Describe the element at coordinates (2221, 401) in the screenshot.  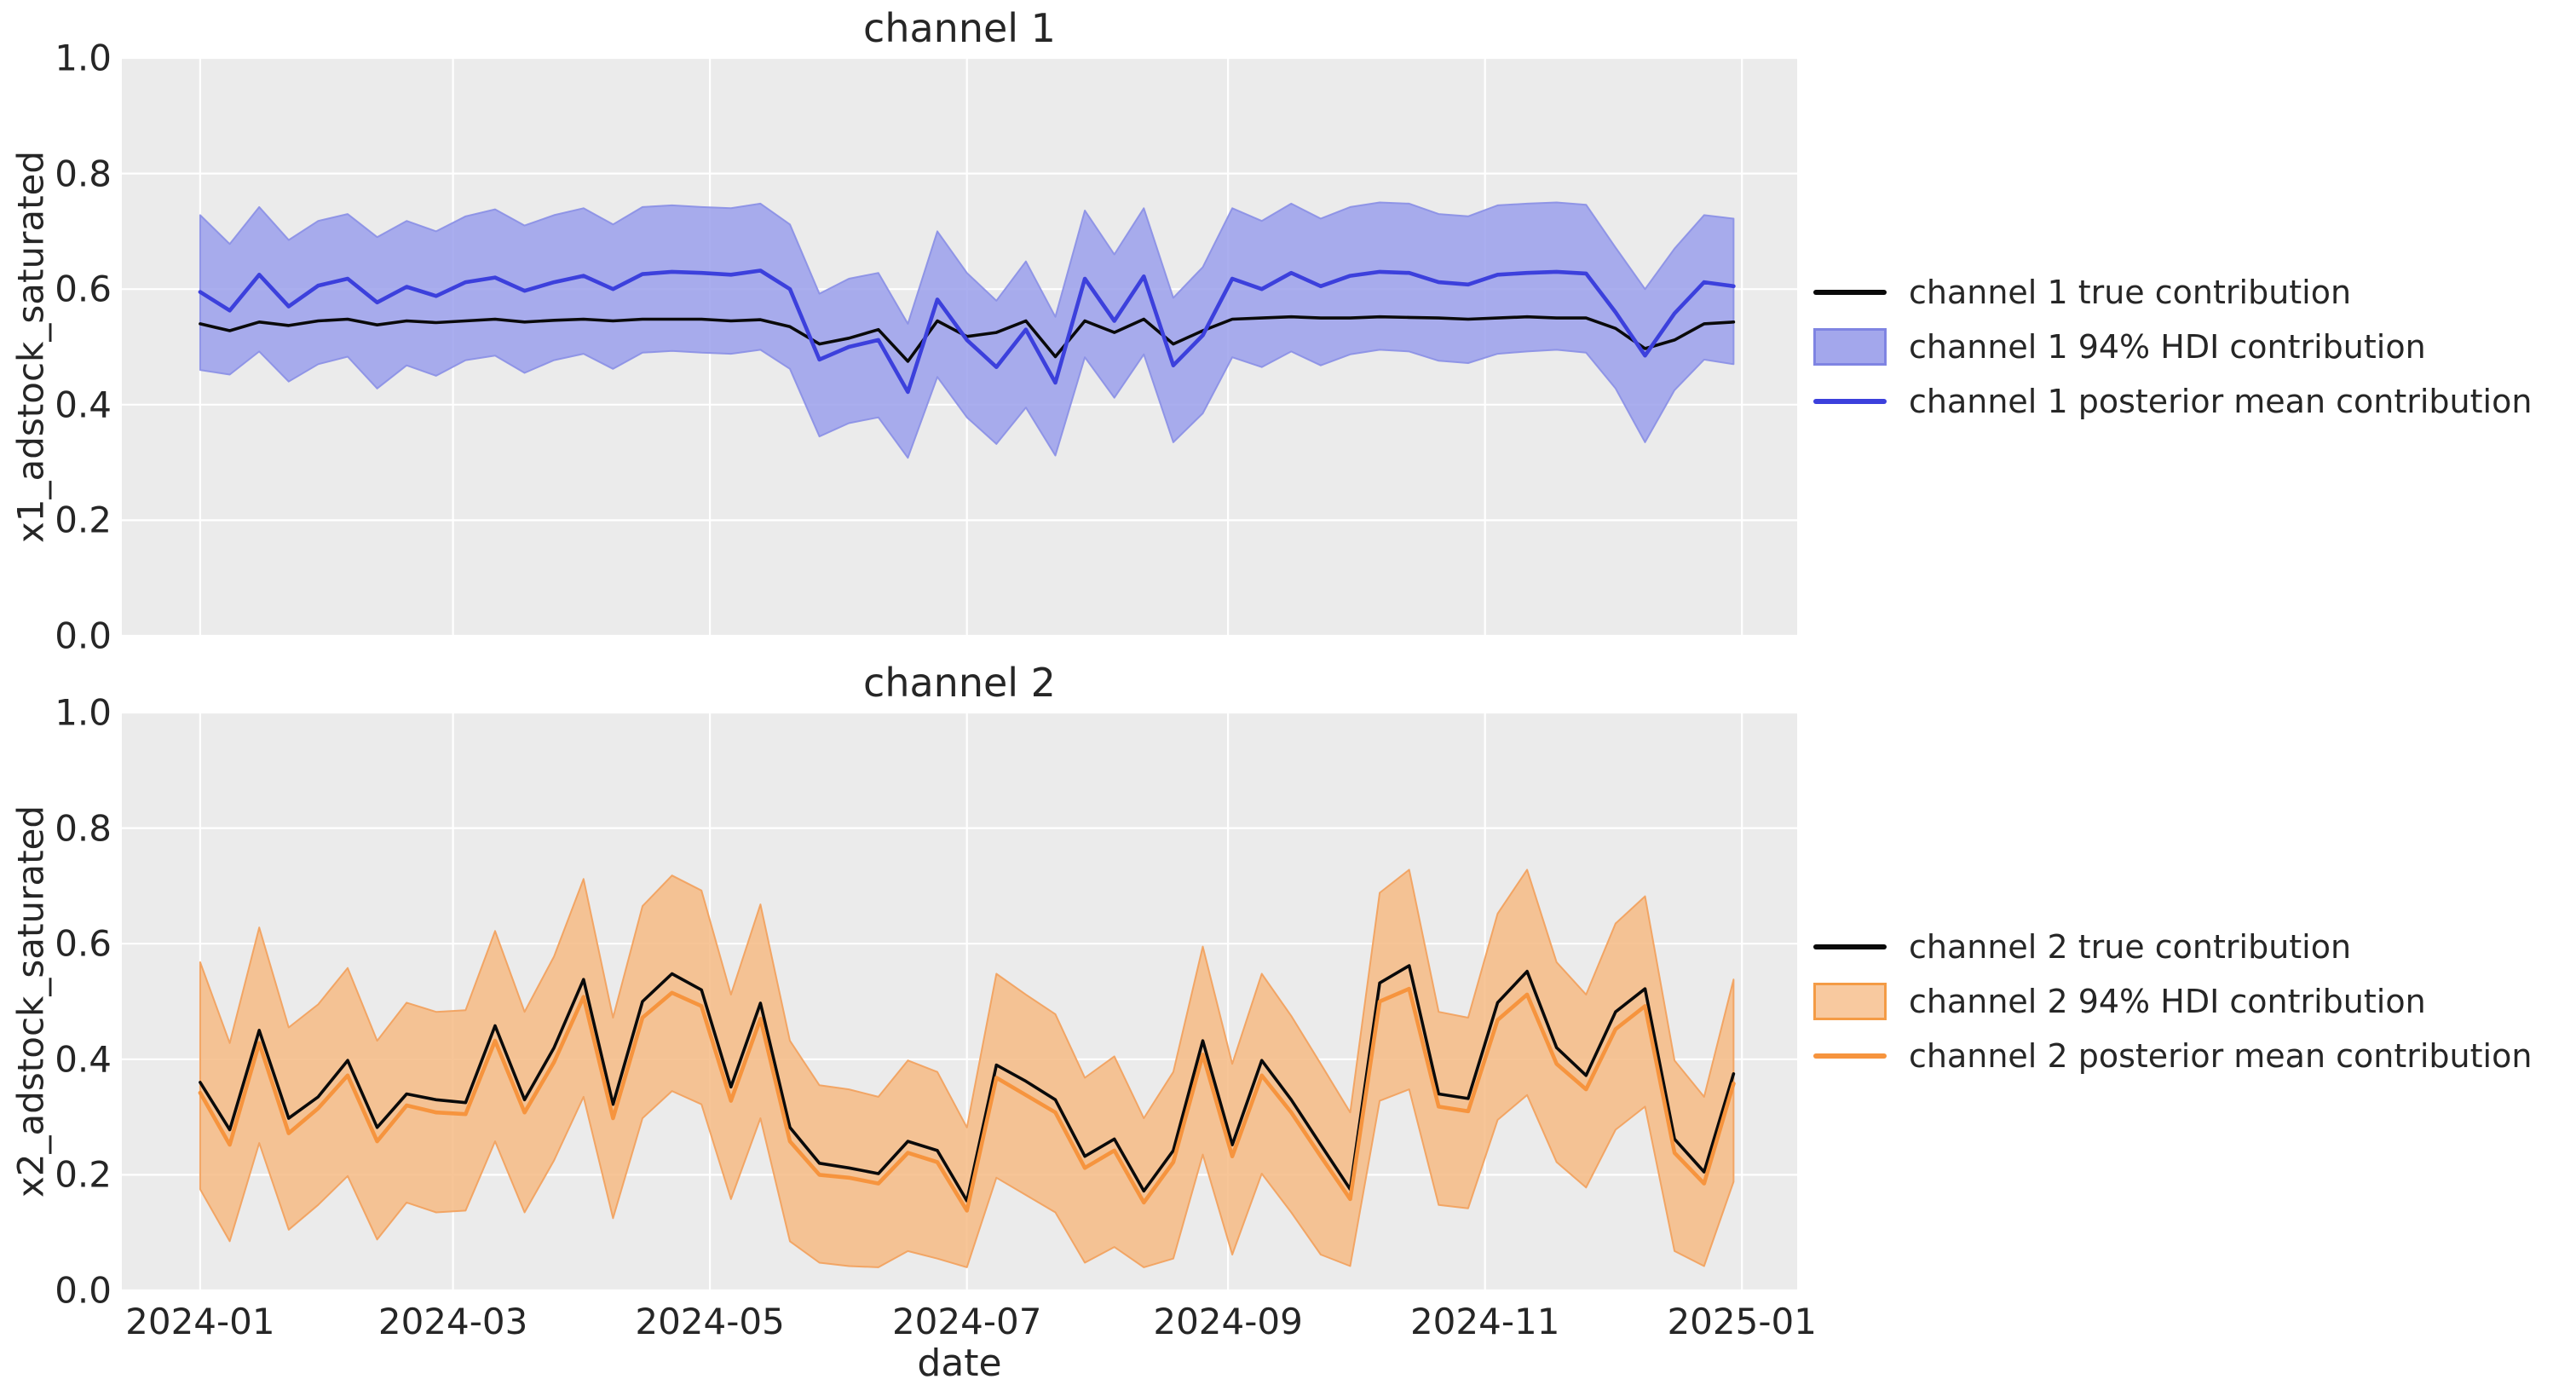
I see `legend-label: channel 1 posterior mean contribution` at that location.